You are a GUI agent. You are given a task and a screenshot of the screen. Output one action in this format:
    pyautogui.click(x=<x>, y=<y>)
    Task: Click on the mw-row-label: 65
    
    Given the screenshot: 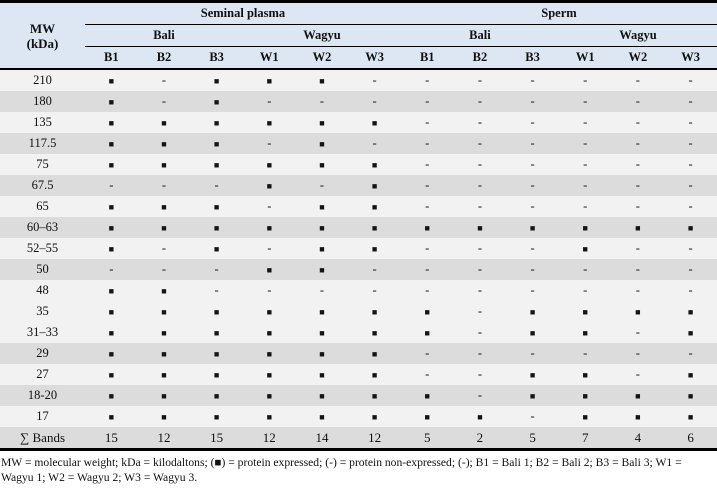 What is the action you would take?
    pyautogui.click(x=42, y=206)
    